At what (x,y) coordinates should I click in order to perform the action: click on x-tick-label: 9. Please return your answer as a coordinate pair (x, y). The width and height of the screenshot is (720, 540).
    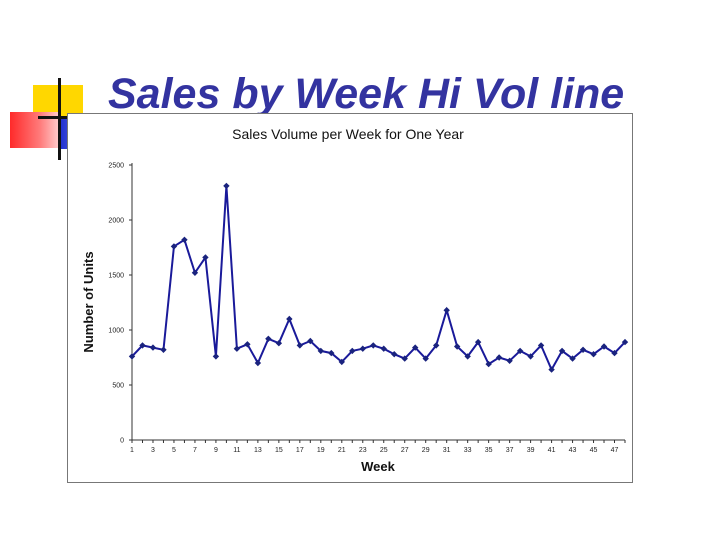
    Looking at the image, I should click on (216, 450).